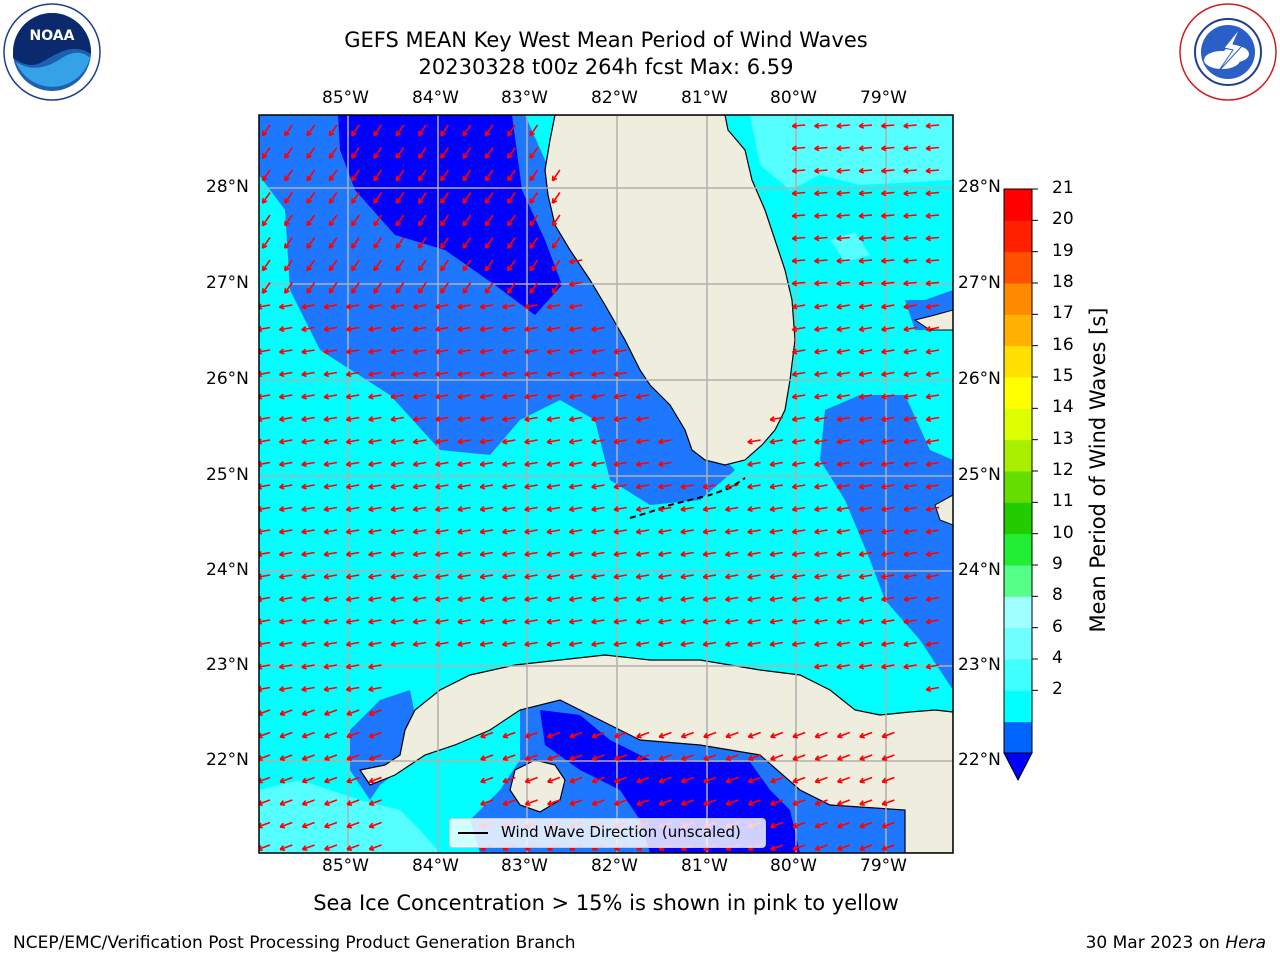 The width and height of the screenshot is (1280, 960). I want to click on lon-label-bottom: 82°W, so click(614, 866).